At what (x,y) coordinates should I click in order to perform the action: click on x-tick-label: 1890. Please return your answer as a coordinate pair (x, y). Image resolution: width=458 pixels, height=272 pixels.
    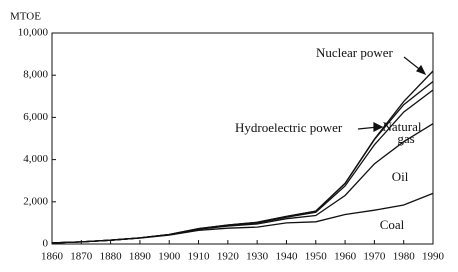
    Looking at the image, I should click on (140, 257).